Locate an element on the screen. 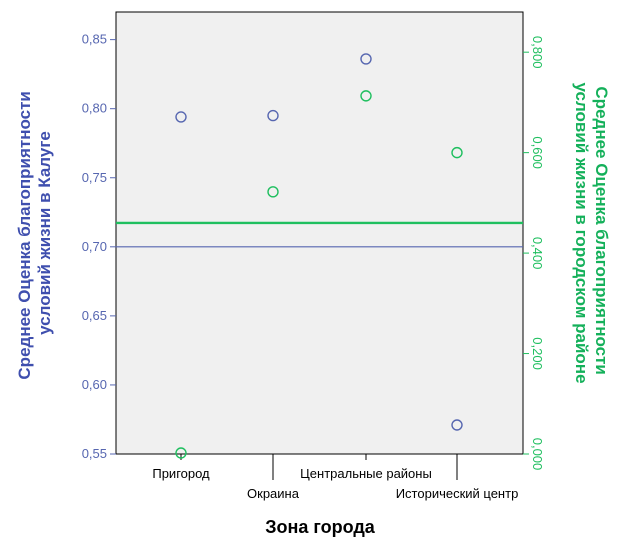 This screenshot has height=542, width=619. right-axis: 0,000 0,200 0,400 0,600 0,800 is located at coordinates (534, 253).